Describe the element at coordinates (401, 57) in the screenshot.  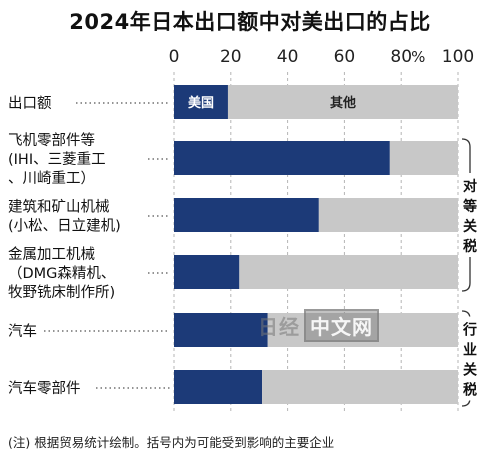
I see `x-tick-label: 80` at that location.